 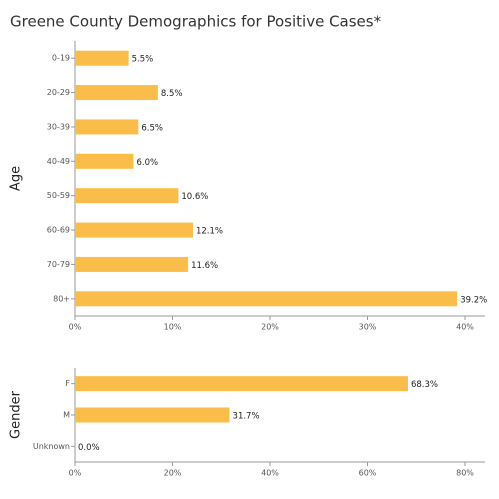 What do you see at coordinates (473, 300) in the screenshot?
I see `value-label: 39.2%` at bounding box center [473, 300].